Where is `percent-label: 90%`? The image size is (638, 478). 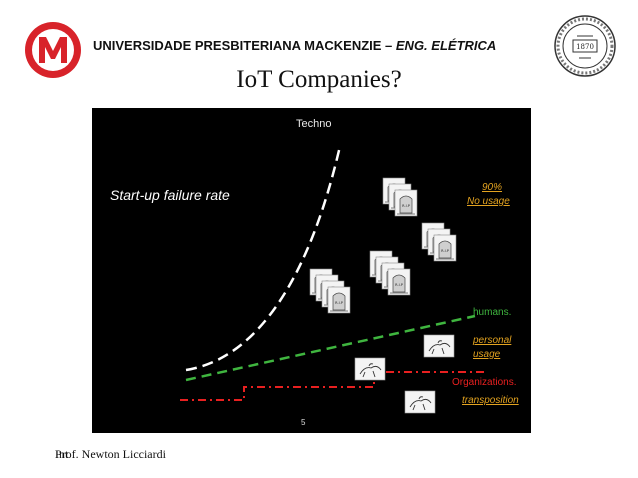 percent-label: 90% is located at coordinates (492, 187).